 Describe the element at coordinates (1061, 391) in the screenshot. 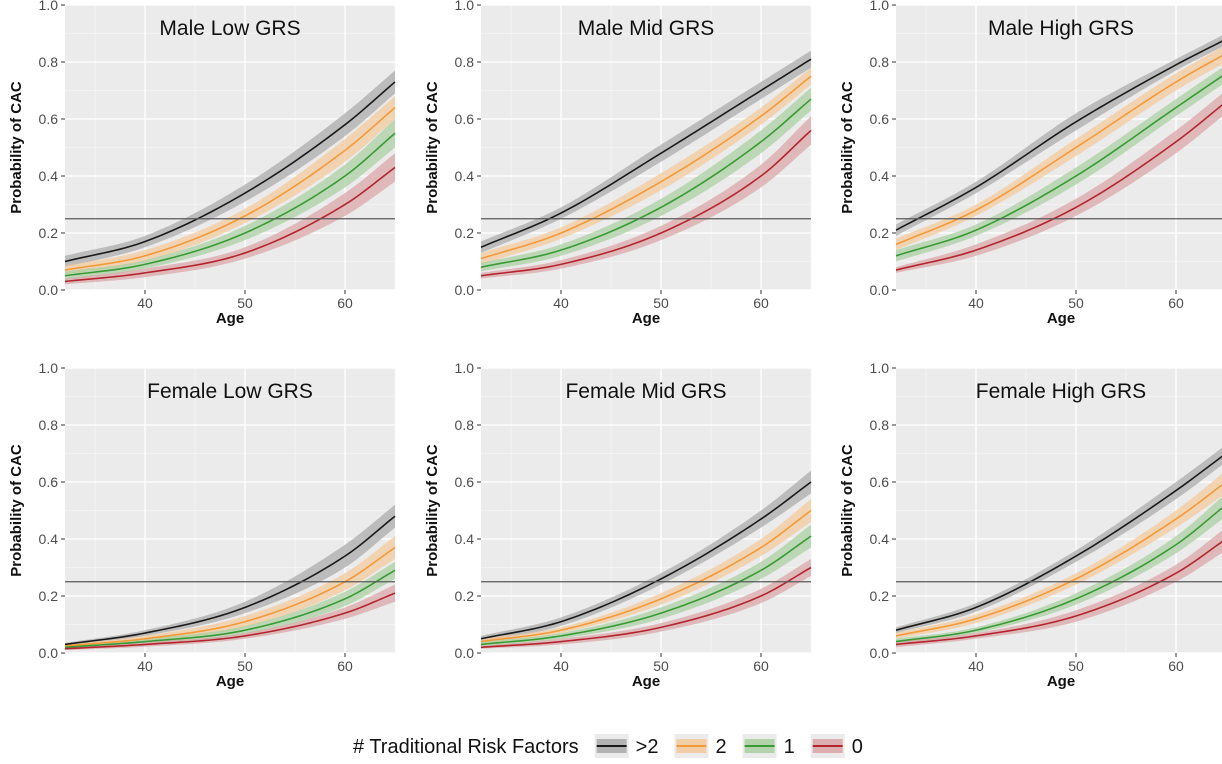

I see `panel-title: Female High GRS` at that location.